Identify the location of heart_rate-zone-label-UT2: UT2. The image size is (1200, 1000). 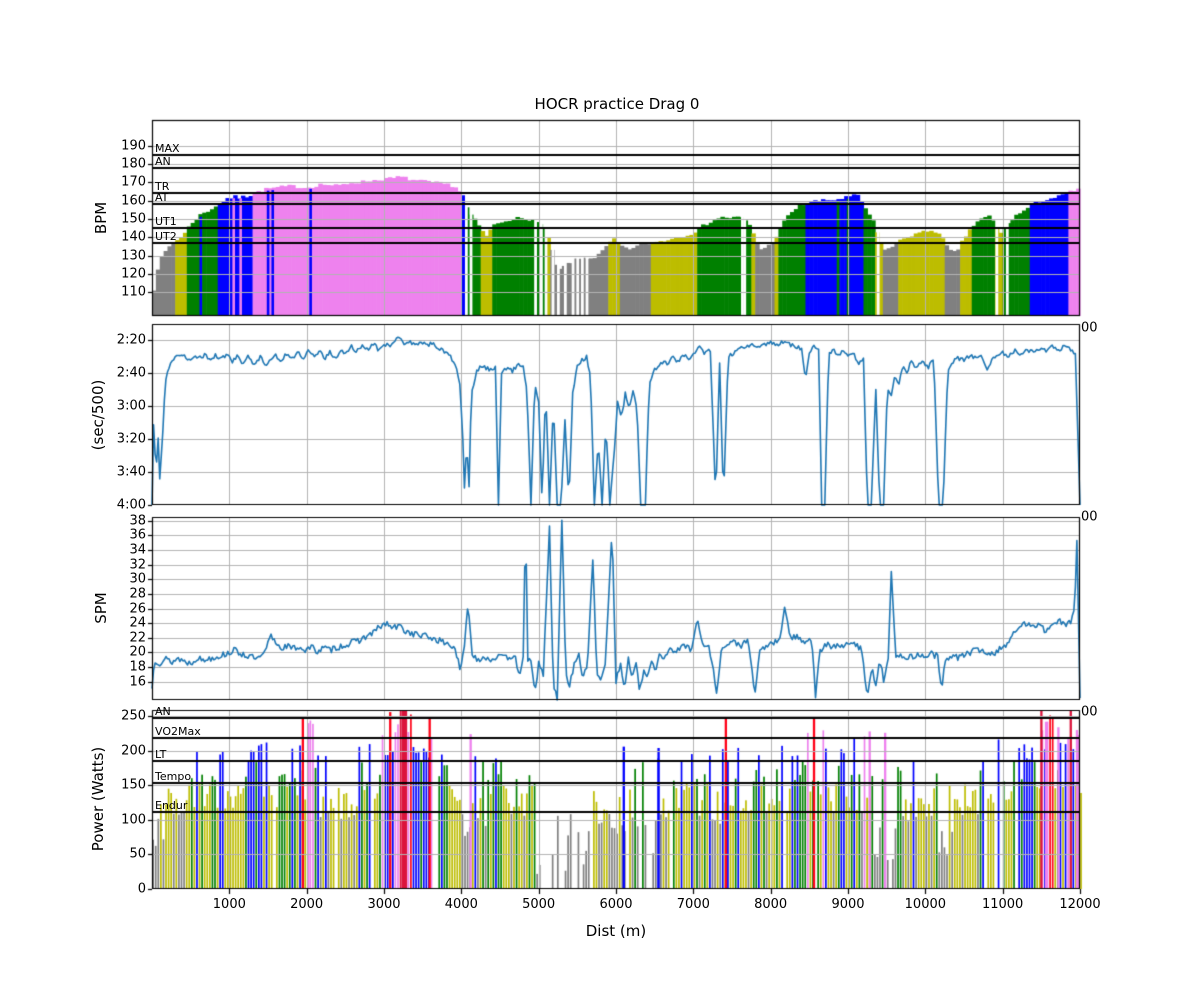
(166, 236).